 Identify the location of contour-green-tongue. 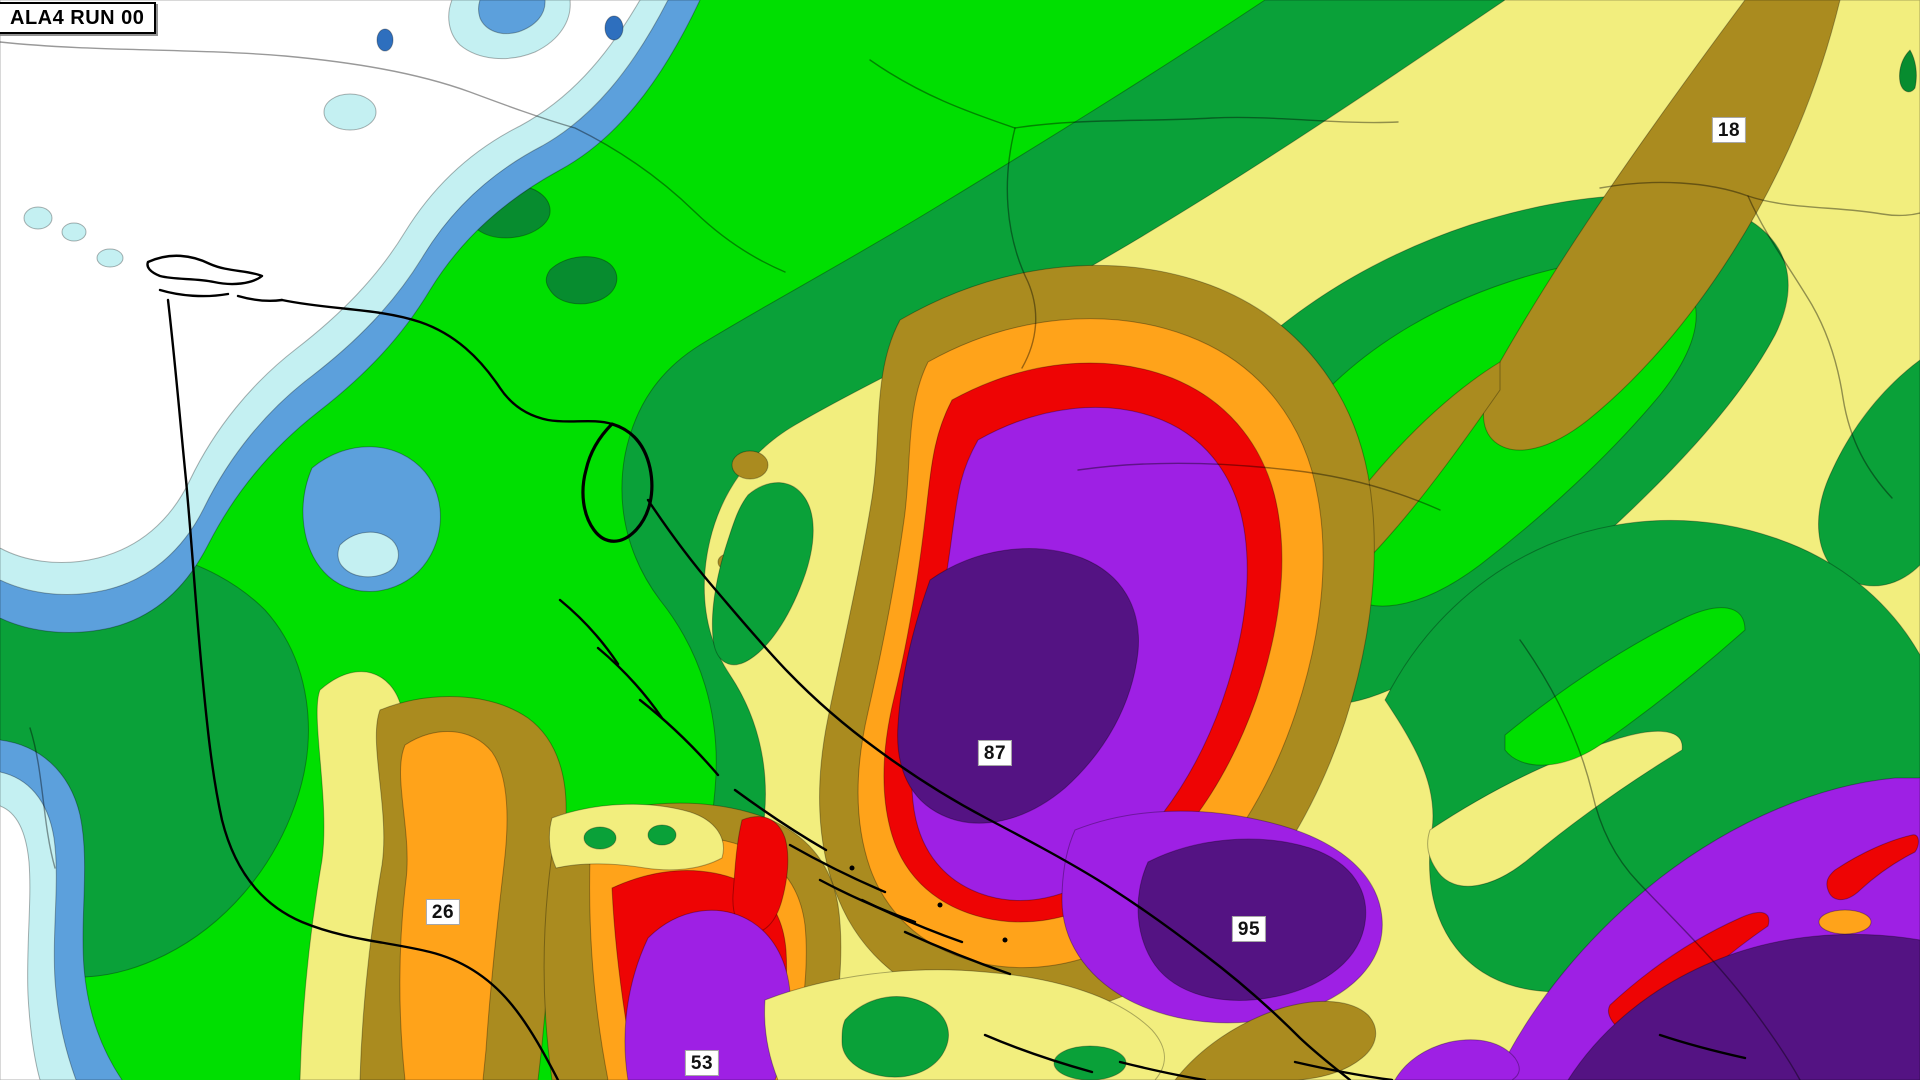
(762, 574).